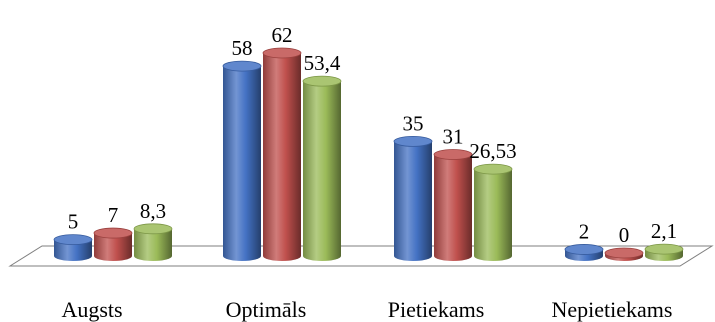  Describe the element at coordinates (361, 256) in the screenshot. I see `chart-floor` at that location.